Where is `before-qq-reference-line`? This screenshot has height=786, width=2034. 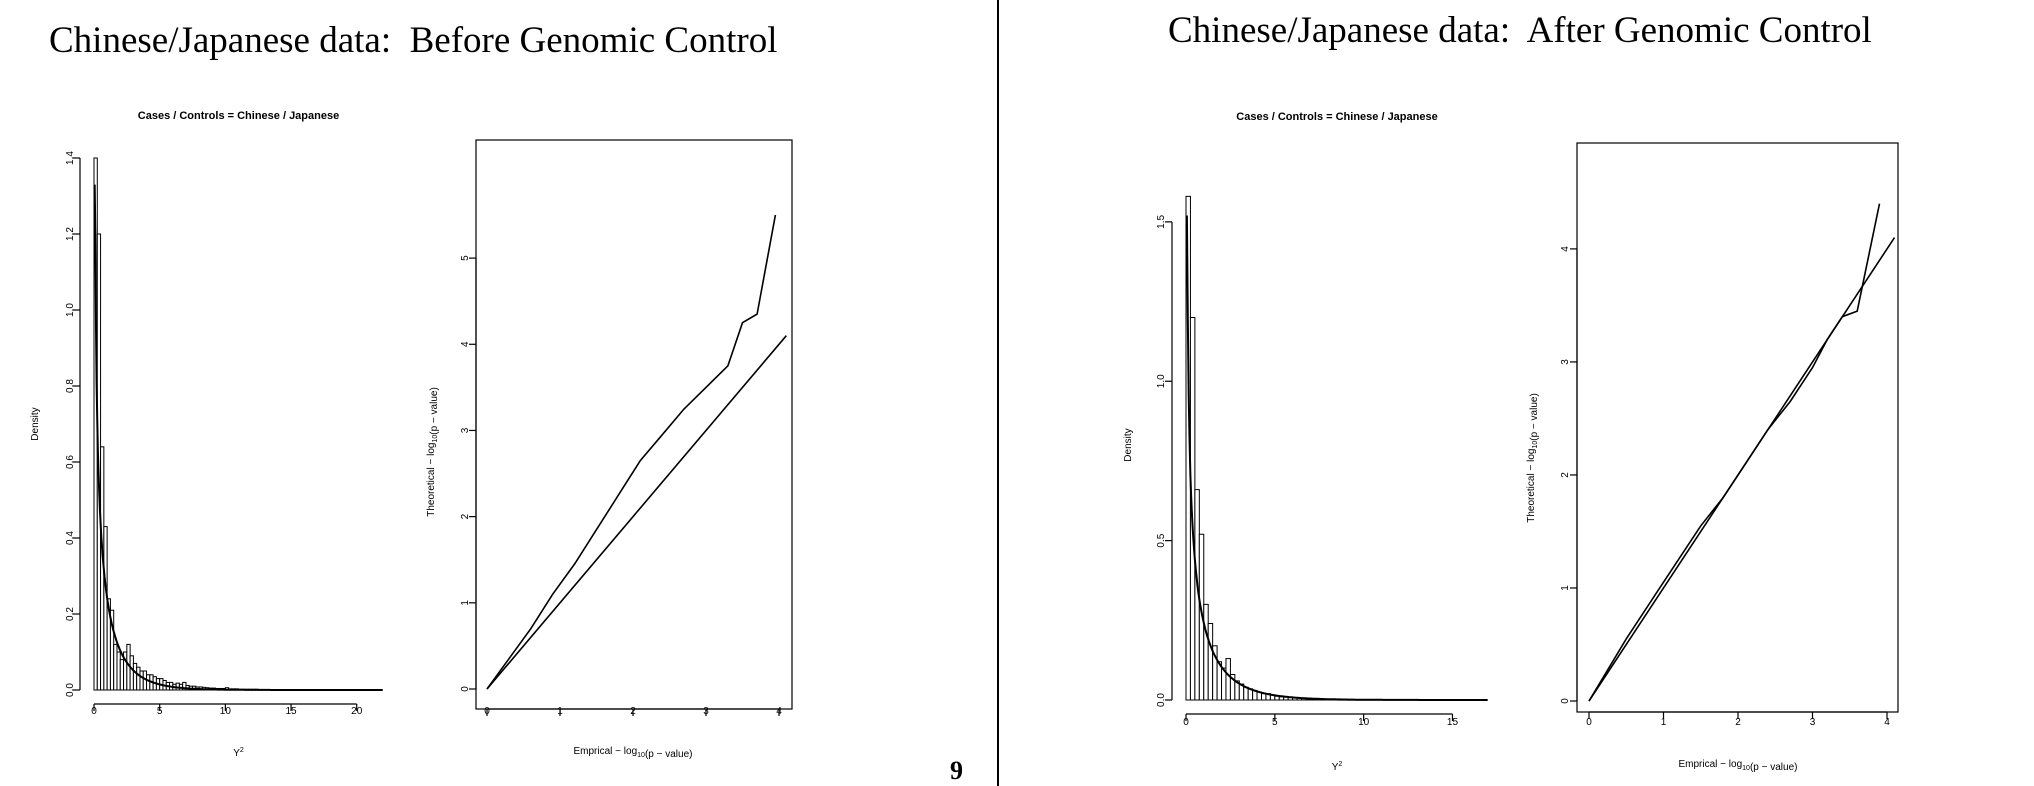 before-qq-reference-line is located at coordinates (636, 512).